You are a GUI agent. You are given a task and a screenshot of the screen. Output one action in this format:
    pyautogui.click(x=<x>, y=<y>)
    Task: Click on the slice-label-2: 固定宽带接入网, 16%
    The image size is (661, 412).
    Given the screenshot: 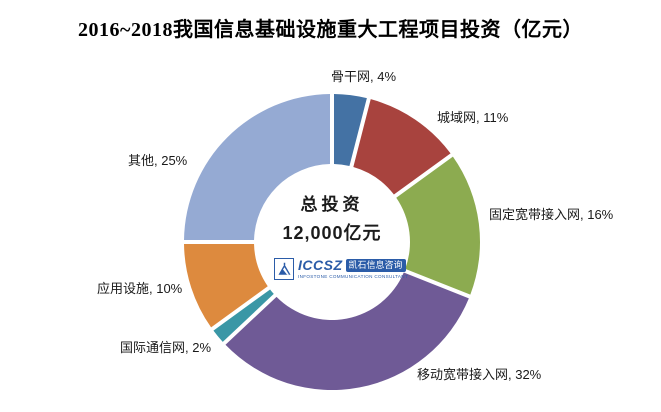 What is the action you would take?
    pyautogui.click(x=551, y=214)
    